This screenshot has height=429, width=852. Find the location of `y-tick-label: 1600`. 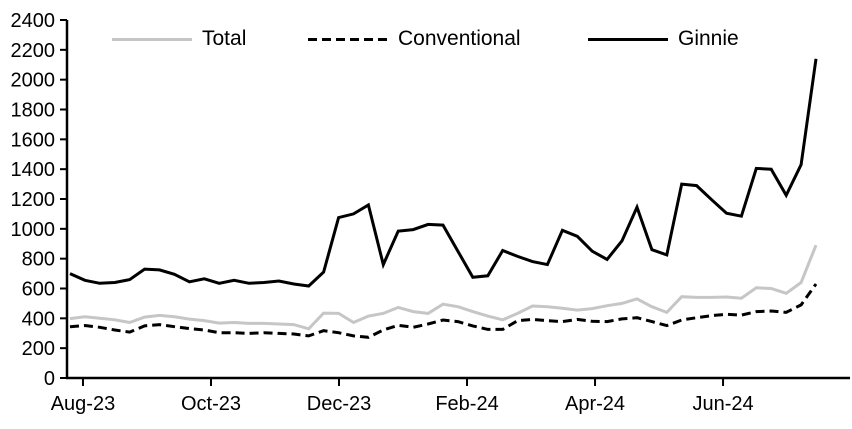

y-tick-label: 1600 is located at coordinates (33, 140).